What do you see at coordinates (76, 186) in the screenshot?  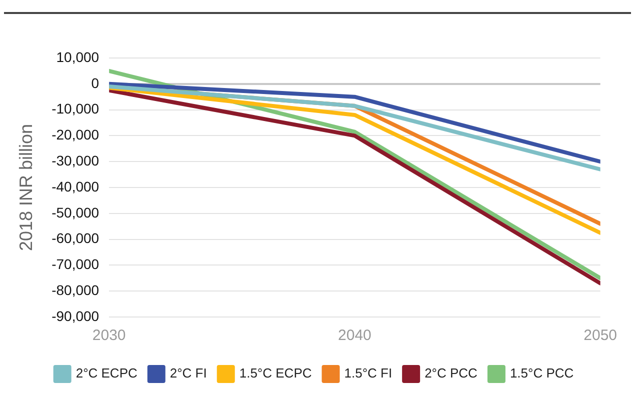 I see `y-tick-label: -40,000` at bounding box center [76, 186].